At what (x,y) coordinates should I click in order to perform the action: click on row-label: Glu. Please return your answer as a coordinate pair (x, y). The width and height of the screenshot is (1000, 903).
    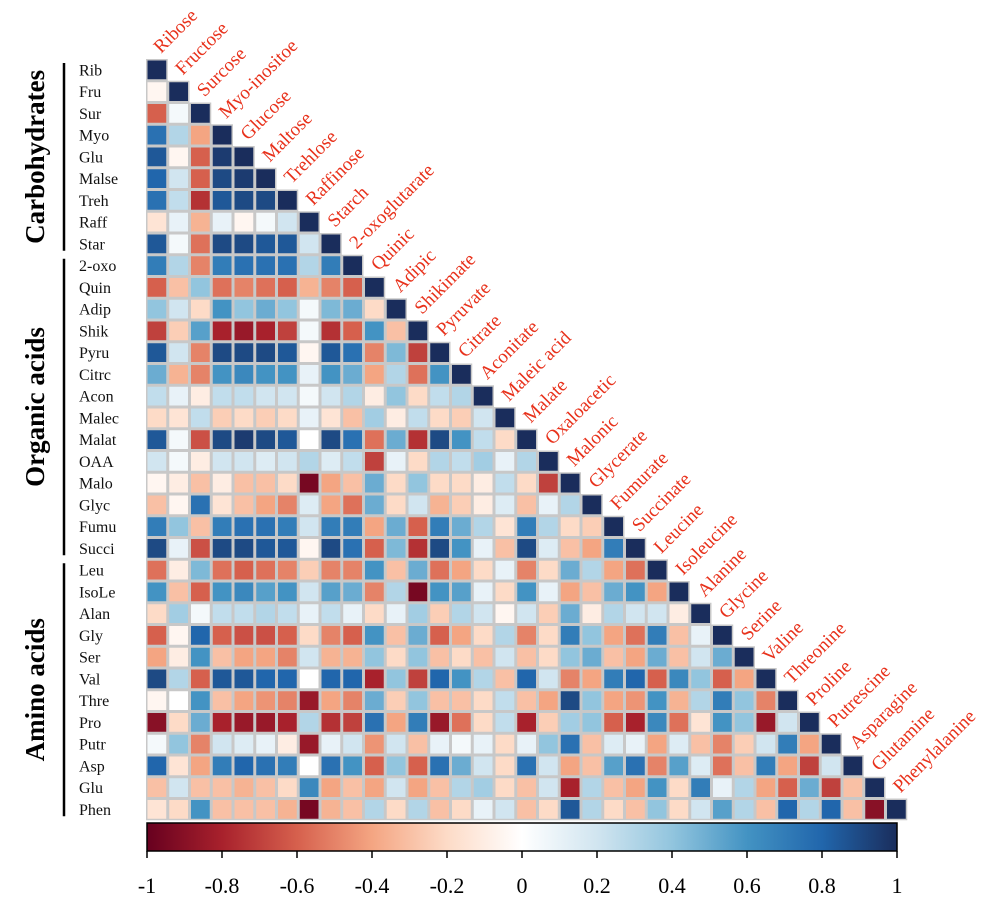
    Looking at the image, I should click on (91, 788).